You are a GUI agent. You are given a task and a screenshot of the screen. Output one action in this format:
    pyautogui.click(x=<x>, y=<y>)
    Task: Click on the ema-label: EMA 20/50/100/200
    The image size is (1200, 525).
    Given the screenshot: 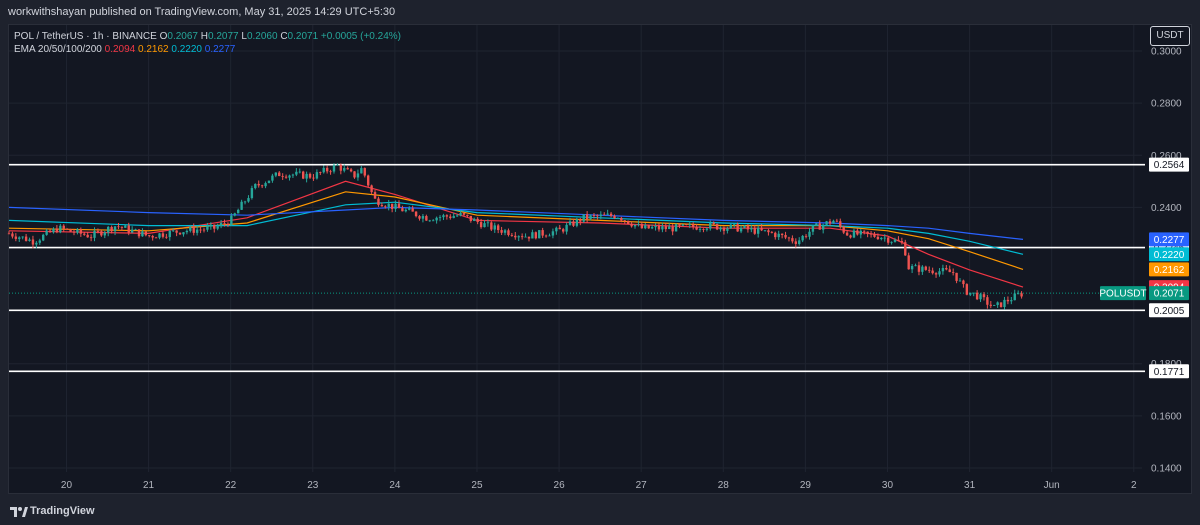 What is the action you would take?
    pyautogui.click(x=58, y=49)
    